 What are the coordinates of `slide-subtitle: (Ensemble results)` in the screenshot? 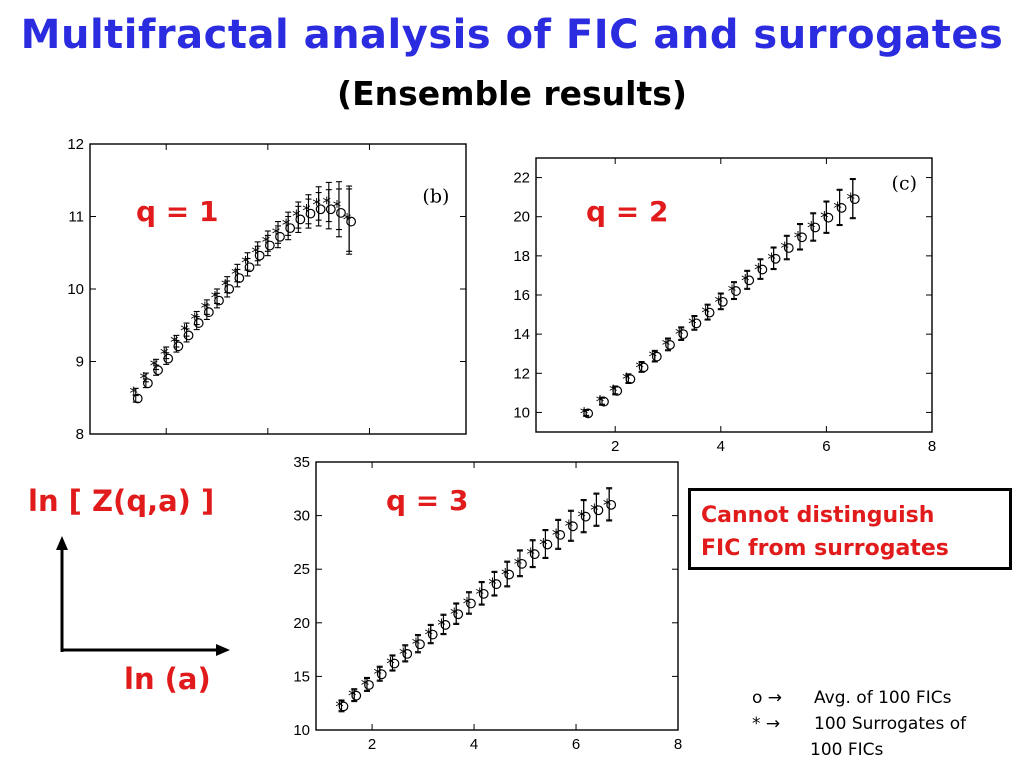 It's located at (512, 93).